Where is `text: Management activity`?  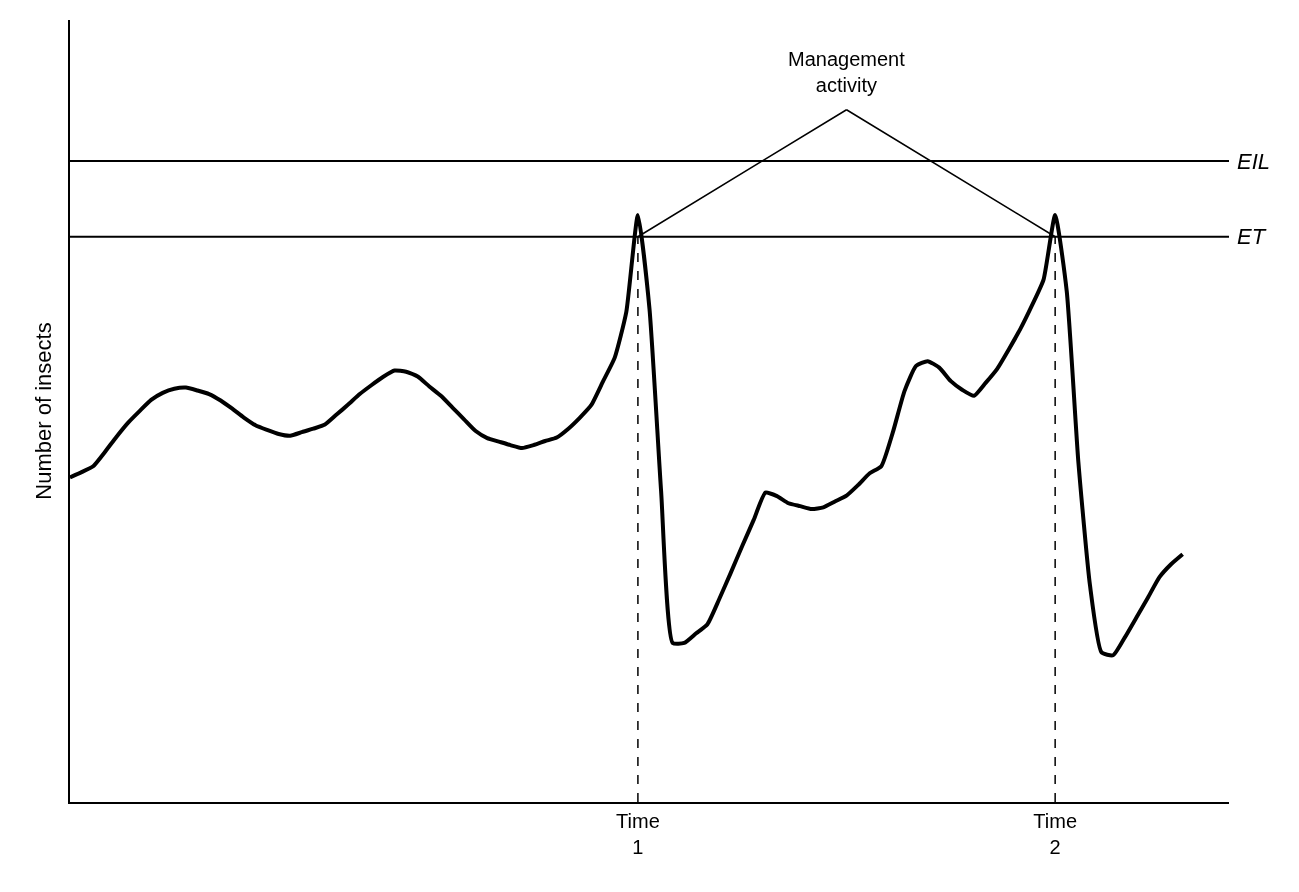
text: Management activity is located at coordinates (847, 72).